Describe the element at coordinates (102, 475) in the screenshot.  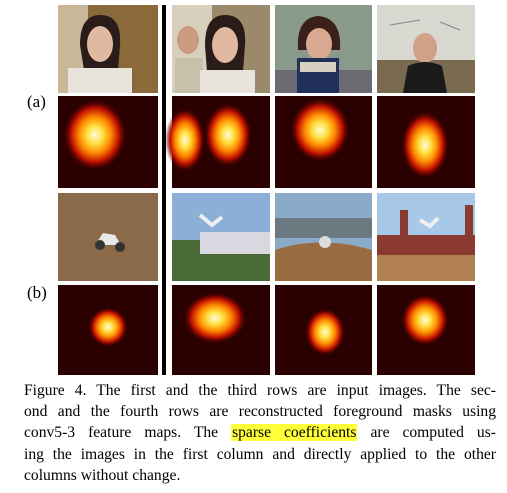
I see `caption-line: columns without change.` at that location.